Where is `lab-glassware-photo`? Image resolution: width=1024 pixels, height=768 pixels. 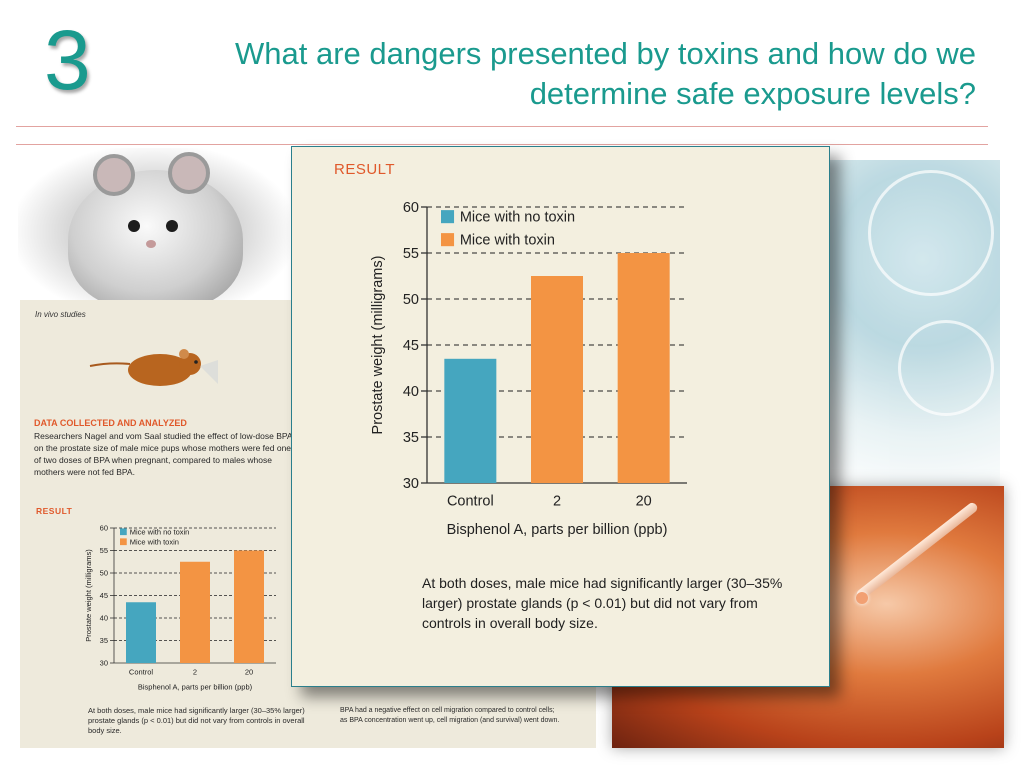 lab-glassware-photo is located at coordinates (914, 325).